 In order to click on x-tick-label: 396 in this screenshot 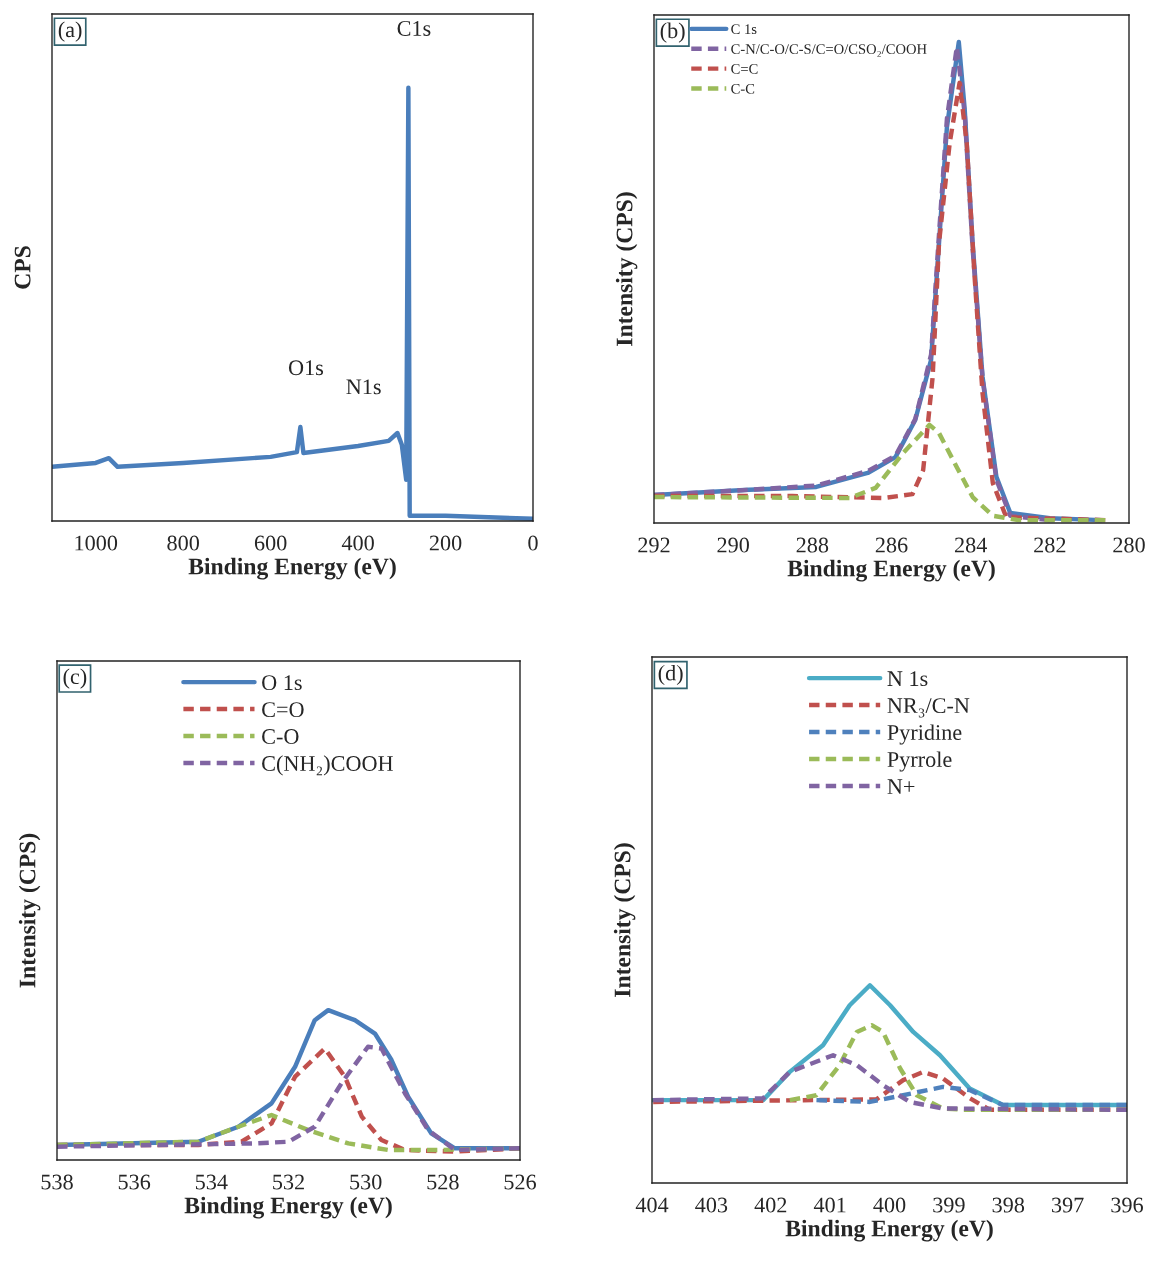, I will do `click(1127, 1205)`.